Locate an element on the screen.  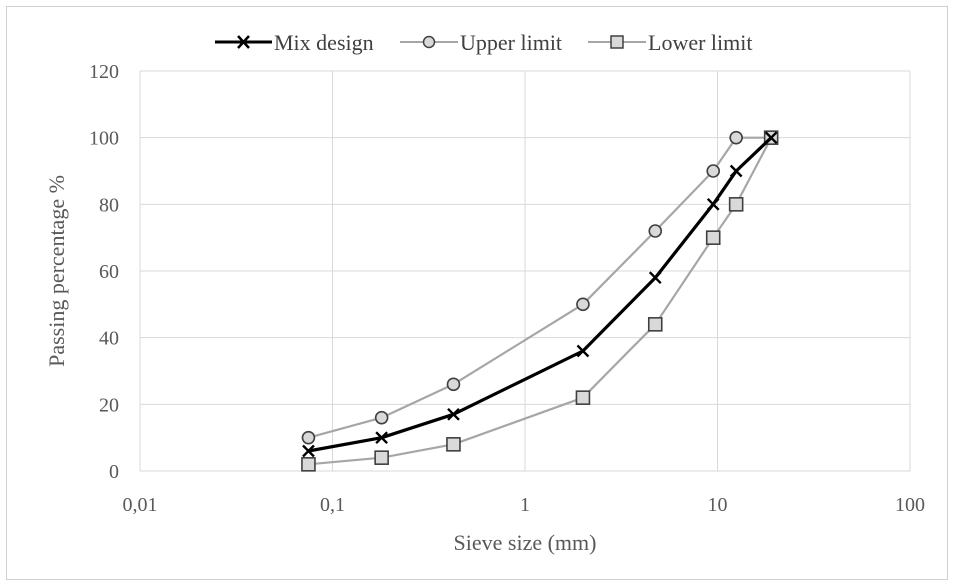
y-tick-label: 80 is located at coordinates (109, 205).